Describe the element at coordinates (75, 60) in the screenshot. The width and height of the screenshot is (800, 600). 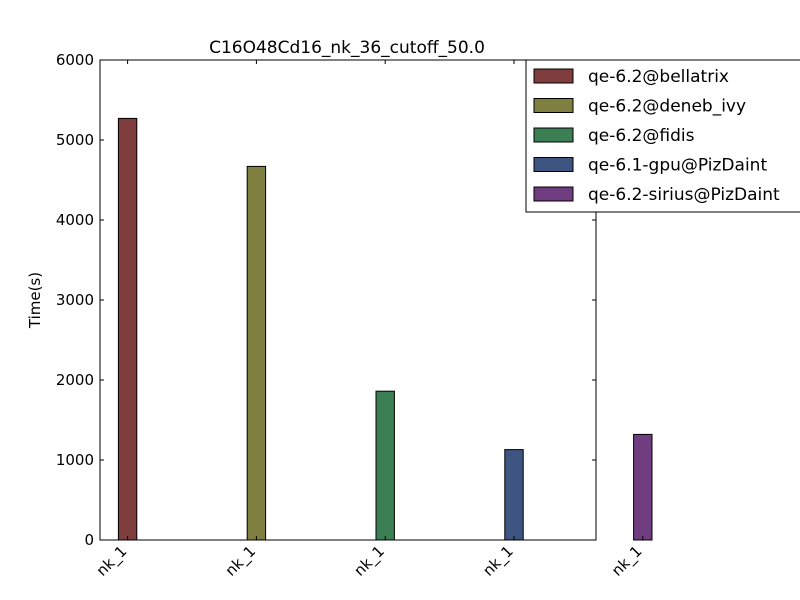
I see `y-tick-label: 6000` at that location.